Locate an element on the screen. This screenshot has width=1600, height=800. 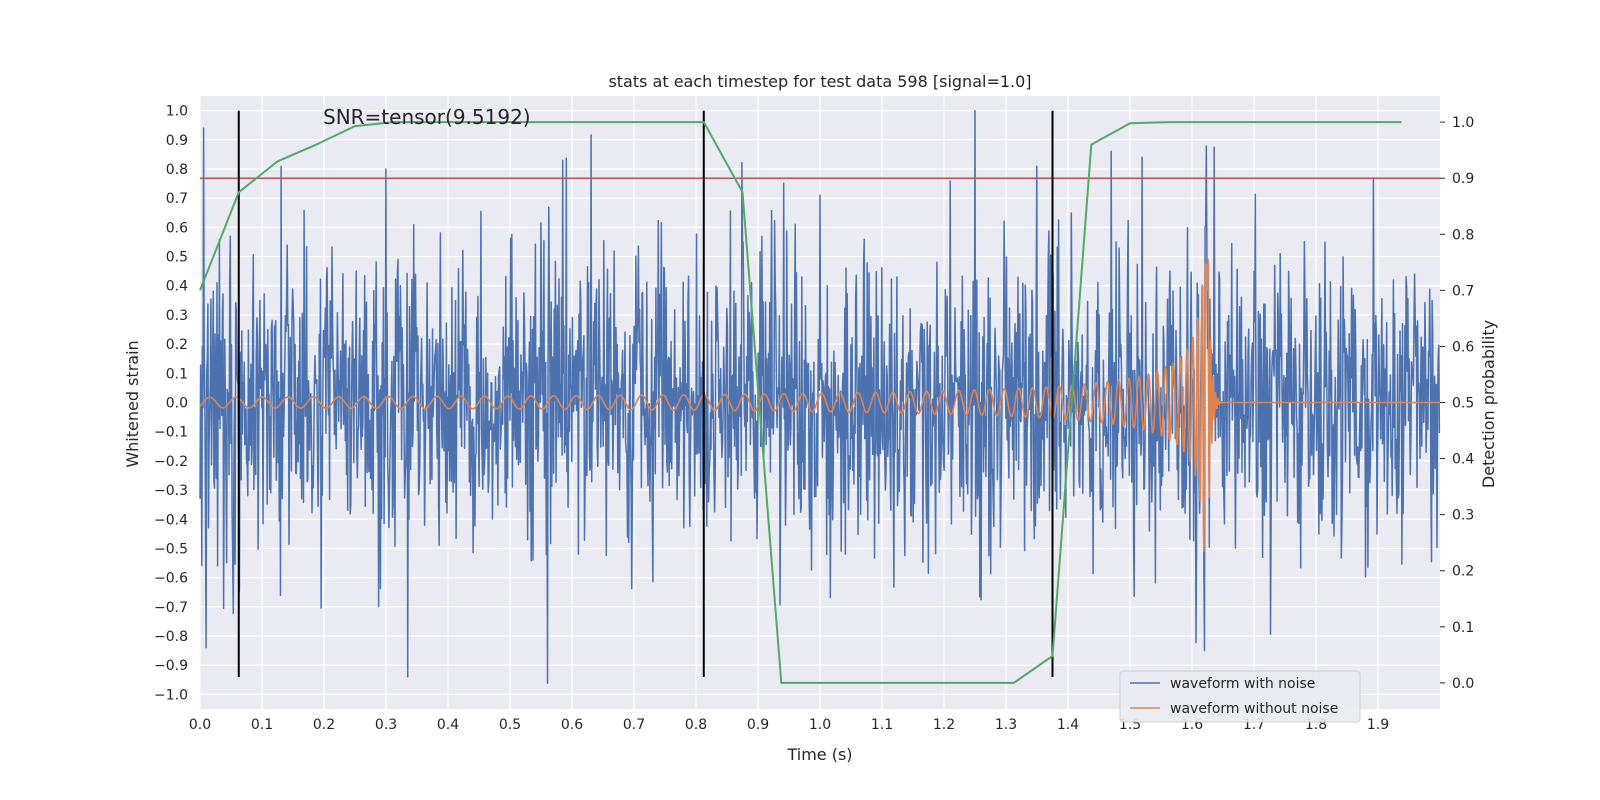
y-tick-label: −0.3 is located at coordinates (171, 491).